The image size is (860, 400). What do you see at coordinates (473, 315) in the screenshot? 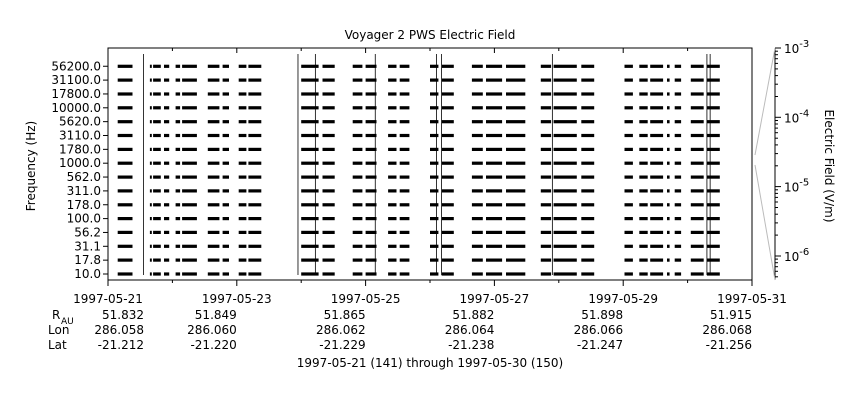
I see `ephemeris-value: 51.882` at bounding box center [473, 315].